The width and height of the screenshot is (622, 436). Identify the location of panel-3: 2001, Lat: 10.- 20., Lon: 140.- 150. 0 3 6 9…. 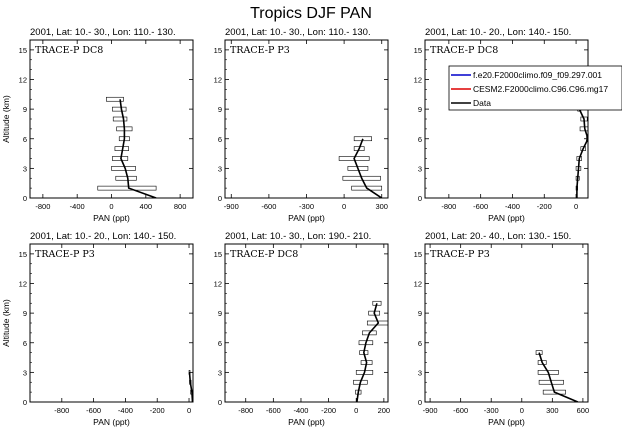
(501, 125).